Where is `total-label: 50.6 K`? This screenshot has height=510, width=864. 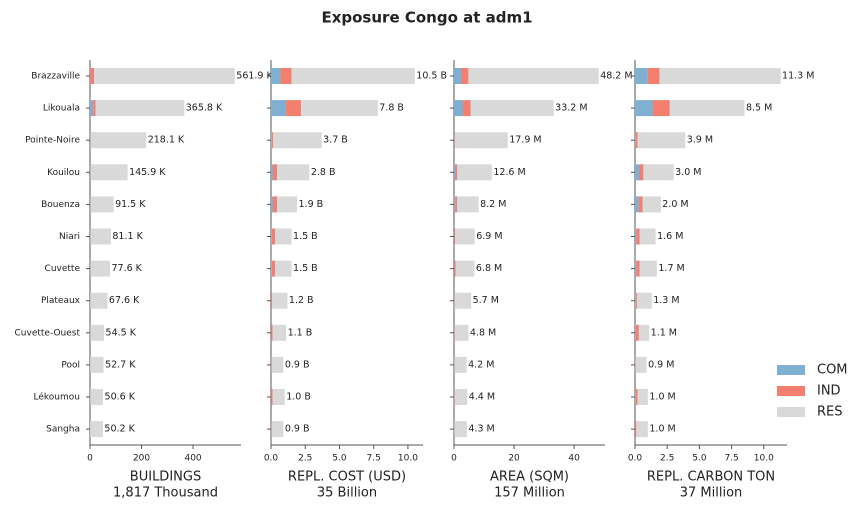 total-label: 50.6 K is located at coordinates (120, 397).